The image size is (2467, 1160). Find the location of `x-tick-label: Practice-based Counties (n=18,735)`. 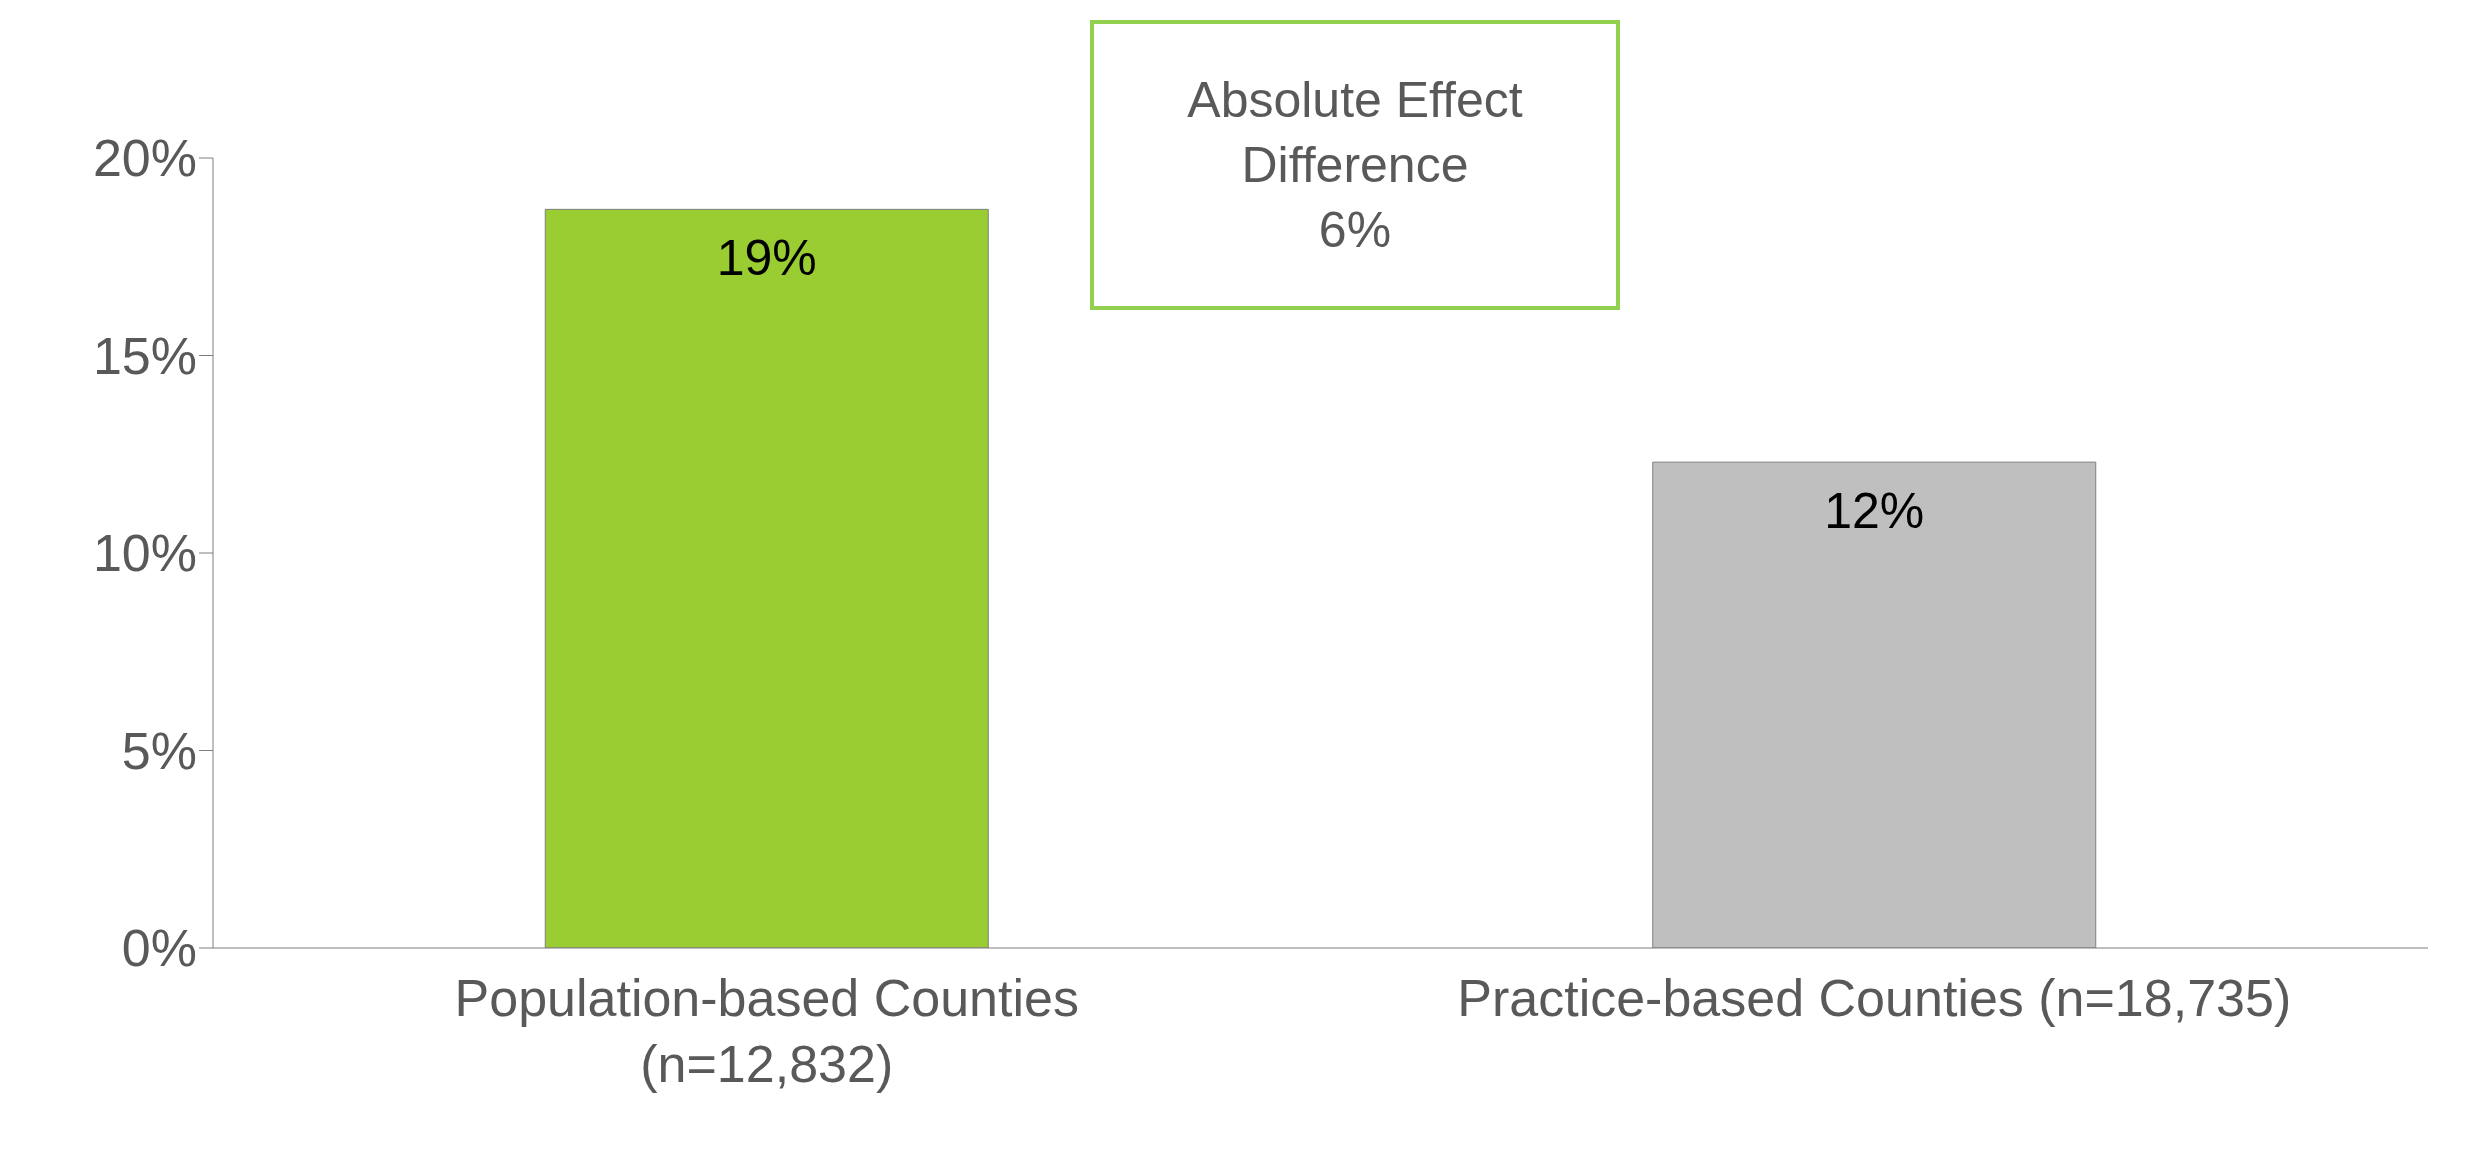

x-tick-label: Practice-based Counties (n=18,735) is located at coordinates (1874, 998).